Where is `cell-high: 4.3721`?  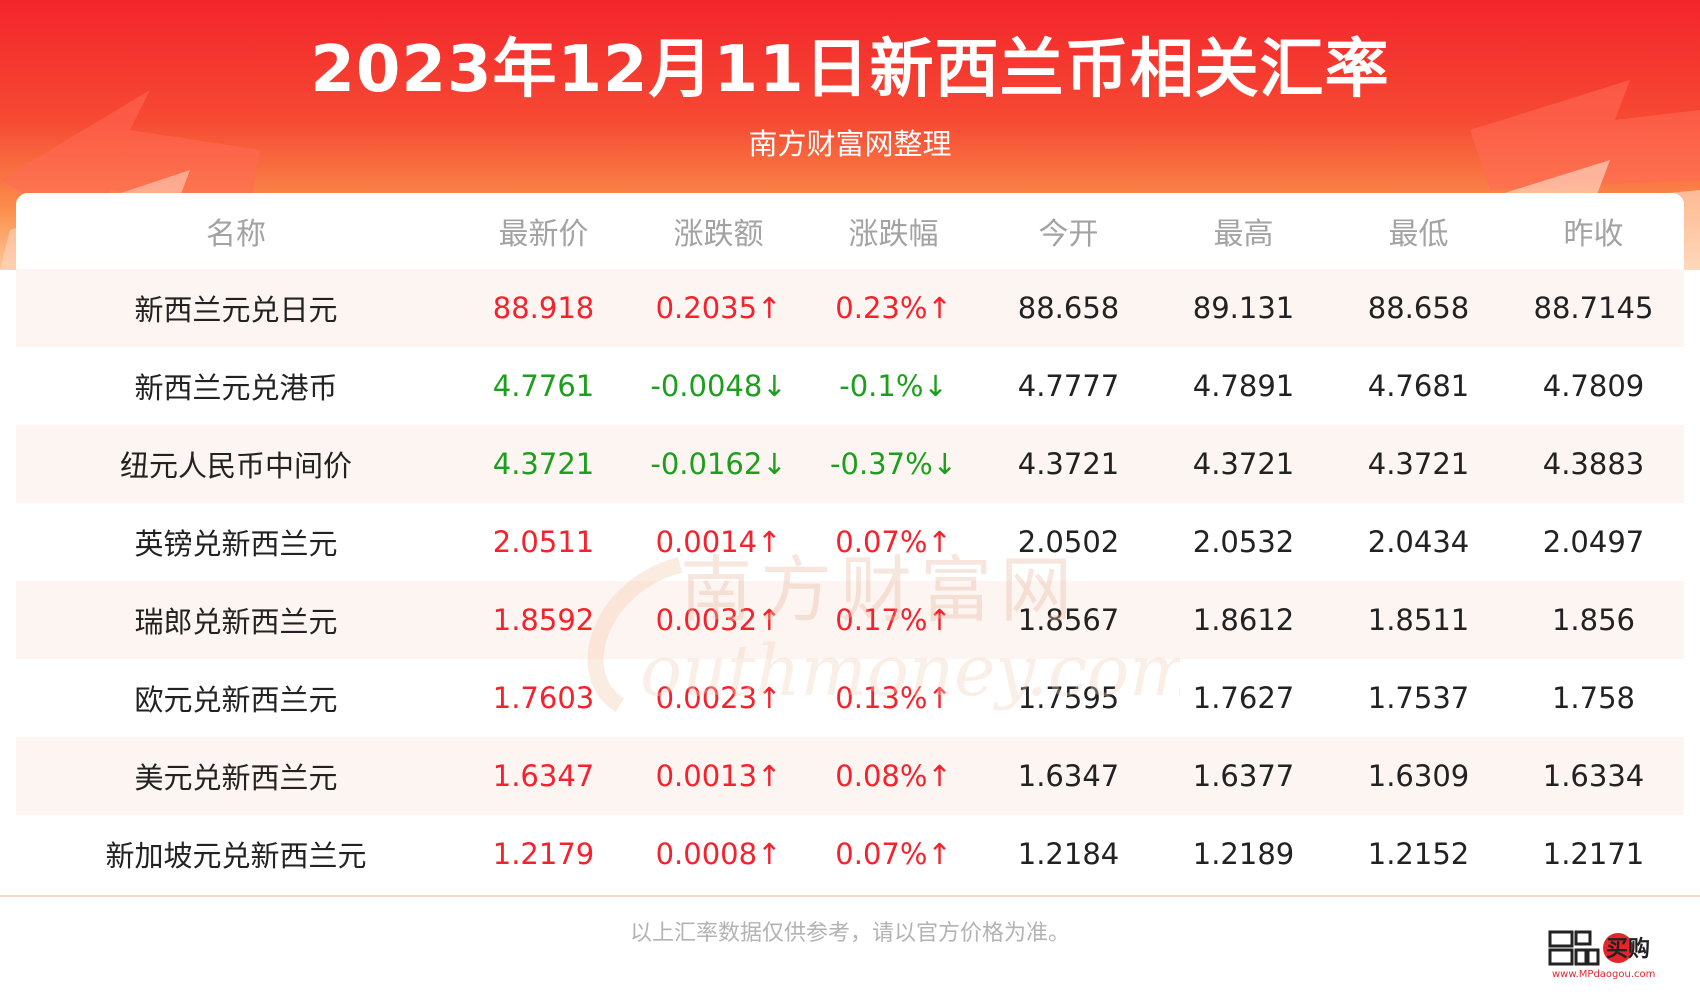 cell-high: 4.3721 is located at coordinates (1243, 464).